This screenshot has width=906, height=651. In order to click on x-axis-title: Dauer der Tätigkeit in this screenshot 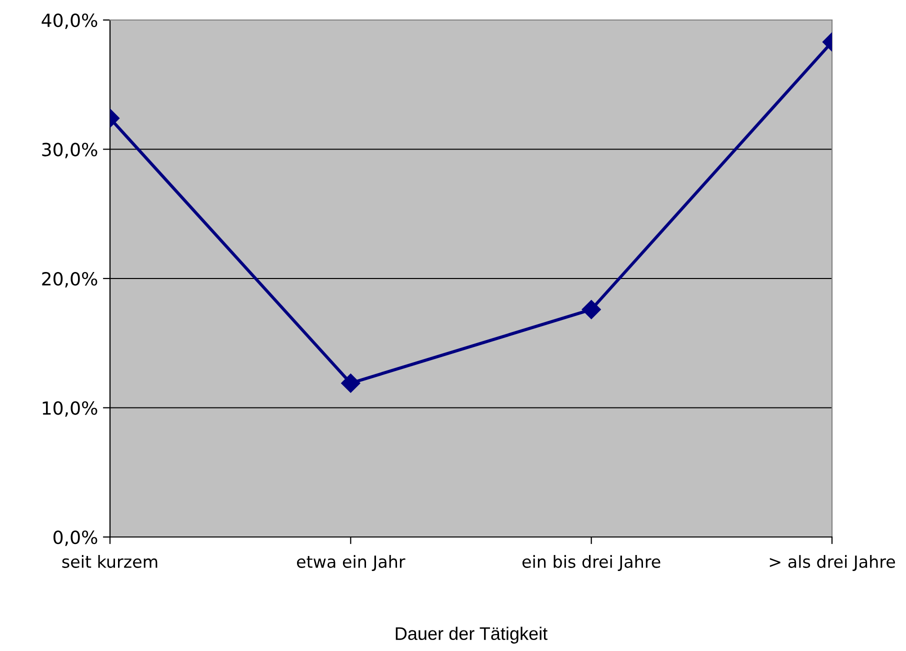, I will do `click(472, 635)`.